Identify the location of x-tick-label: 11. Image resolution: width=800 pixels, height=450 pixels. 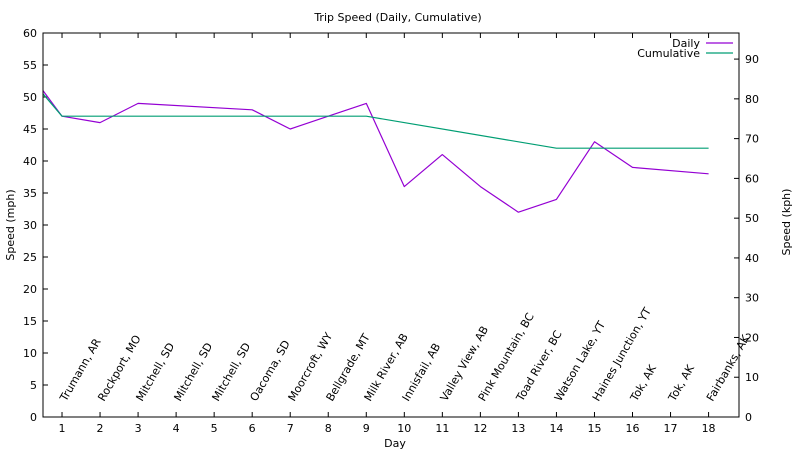
(442, 428).